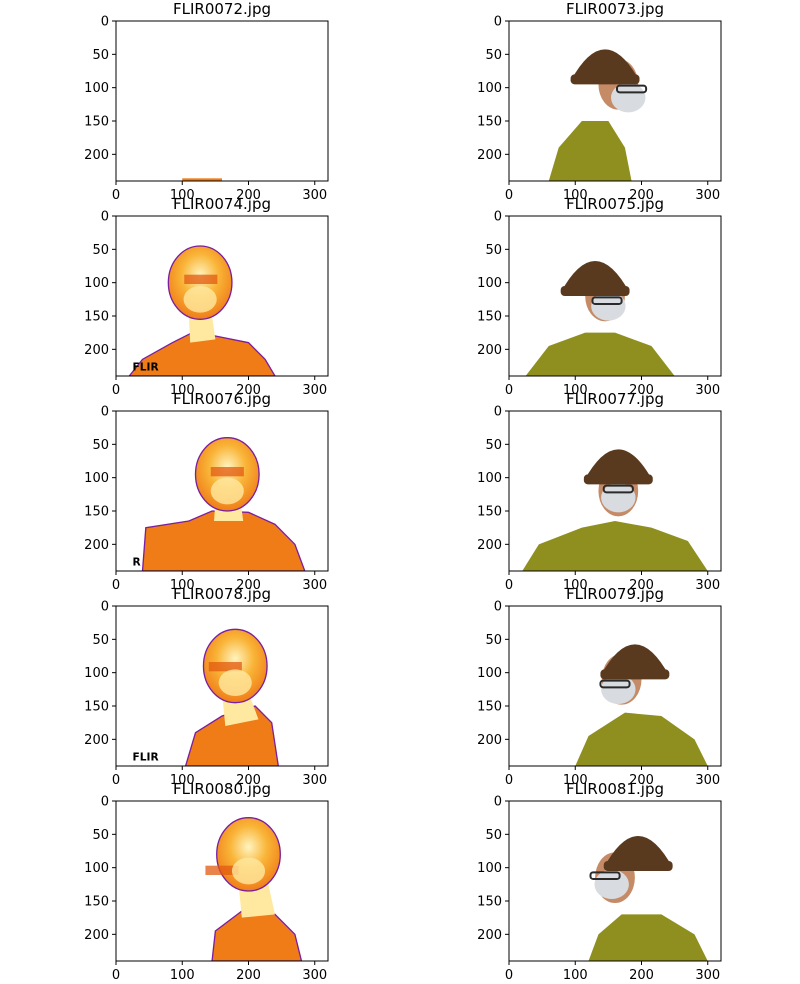 This screenshot has height=984, width=800. Describe the element at coordinates (206, 101) in the screenshot. I see `panel-0: FLIR0072.jpg 0 100 200 300 0 50 100 150 200` at that location.